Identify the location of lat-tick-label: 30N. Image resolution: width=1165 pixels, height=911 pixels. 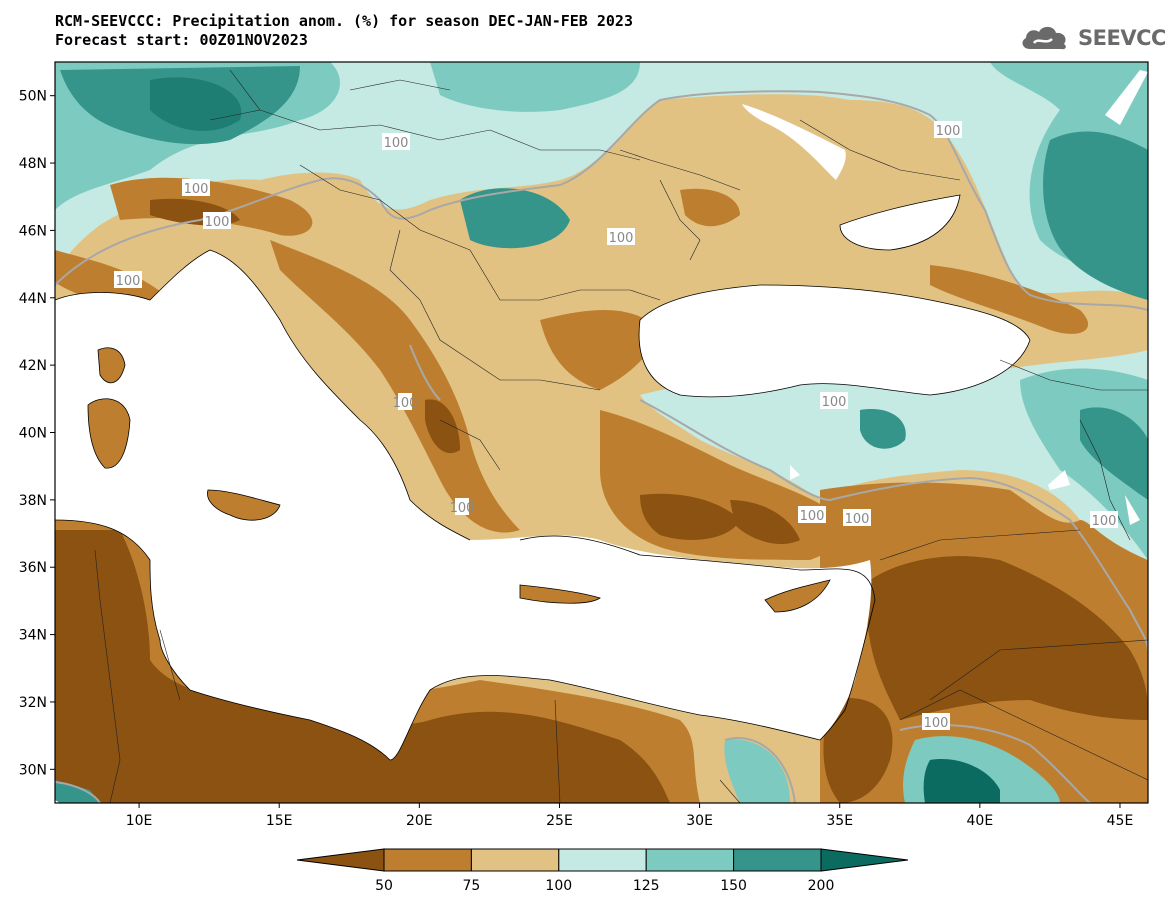
(33, 770).